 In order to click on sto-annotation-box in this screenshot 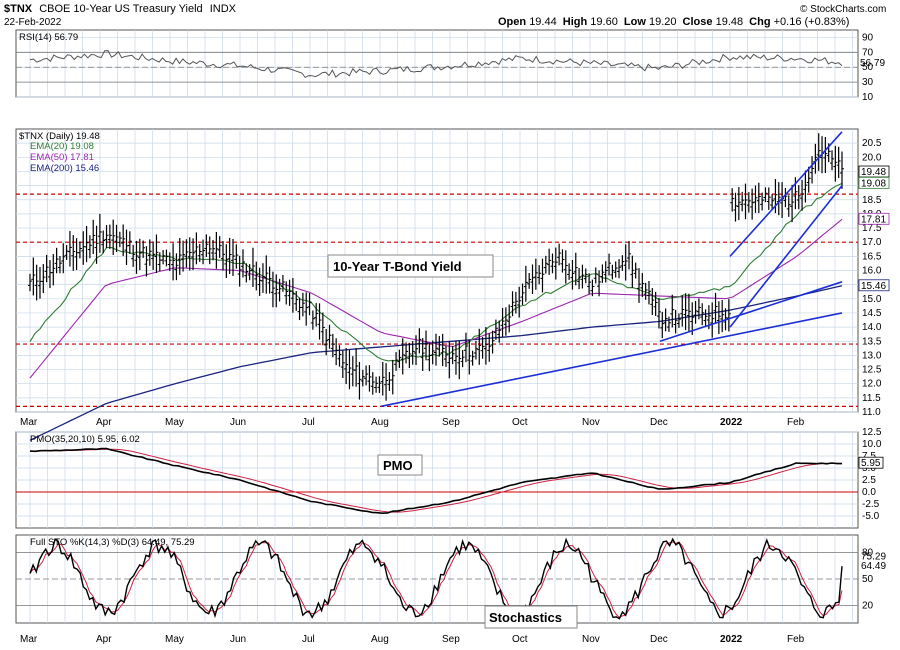, I will do `click(531, 617)`.